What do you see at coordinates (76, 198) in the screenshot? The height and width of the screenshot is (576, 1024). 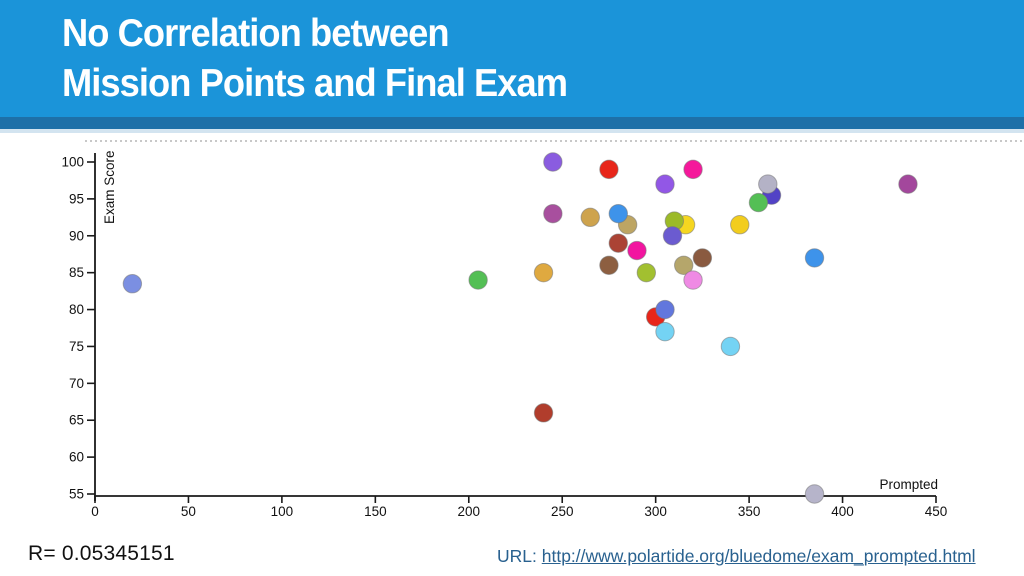 I see `y-tick-label: 95` at bounding box center [76, 198].